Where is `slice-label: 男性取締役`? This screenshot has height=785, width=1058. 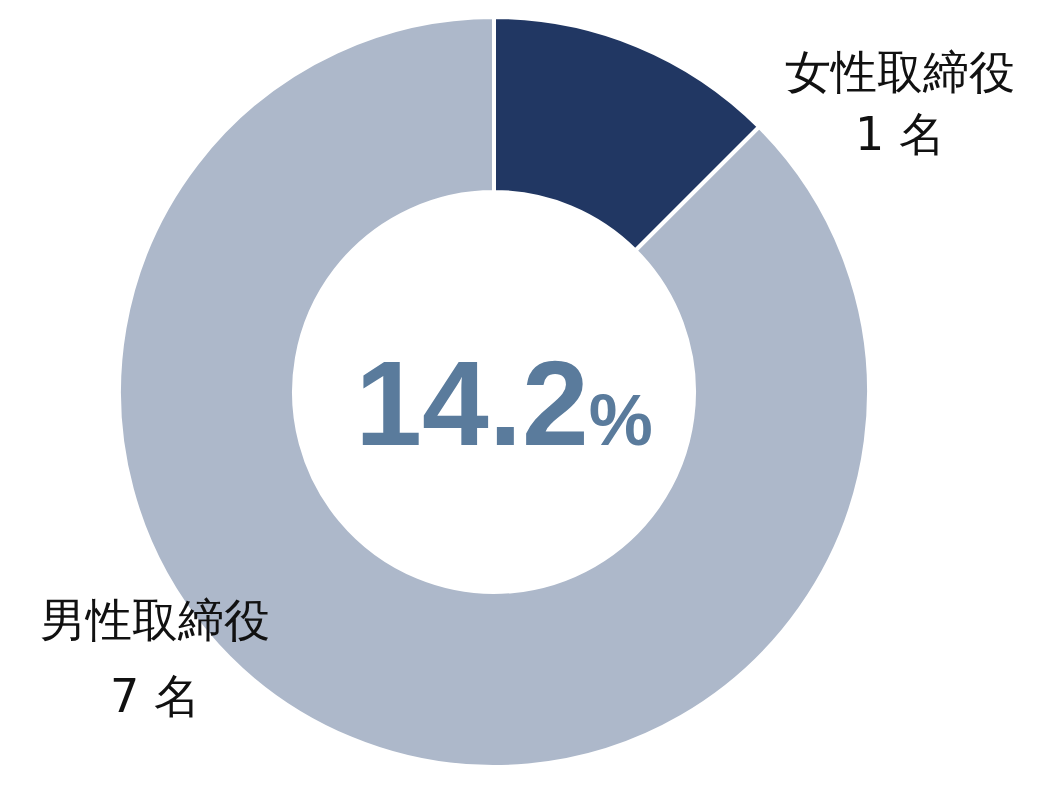
slice-label: 男性取締役 is located at coordinates (155, 620).